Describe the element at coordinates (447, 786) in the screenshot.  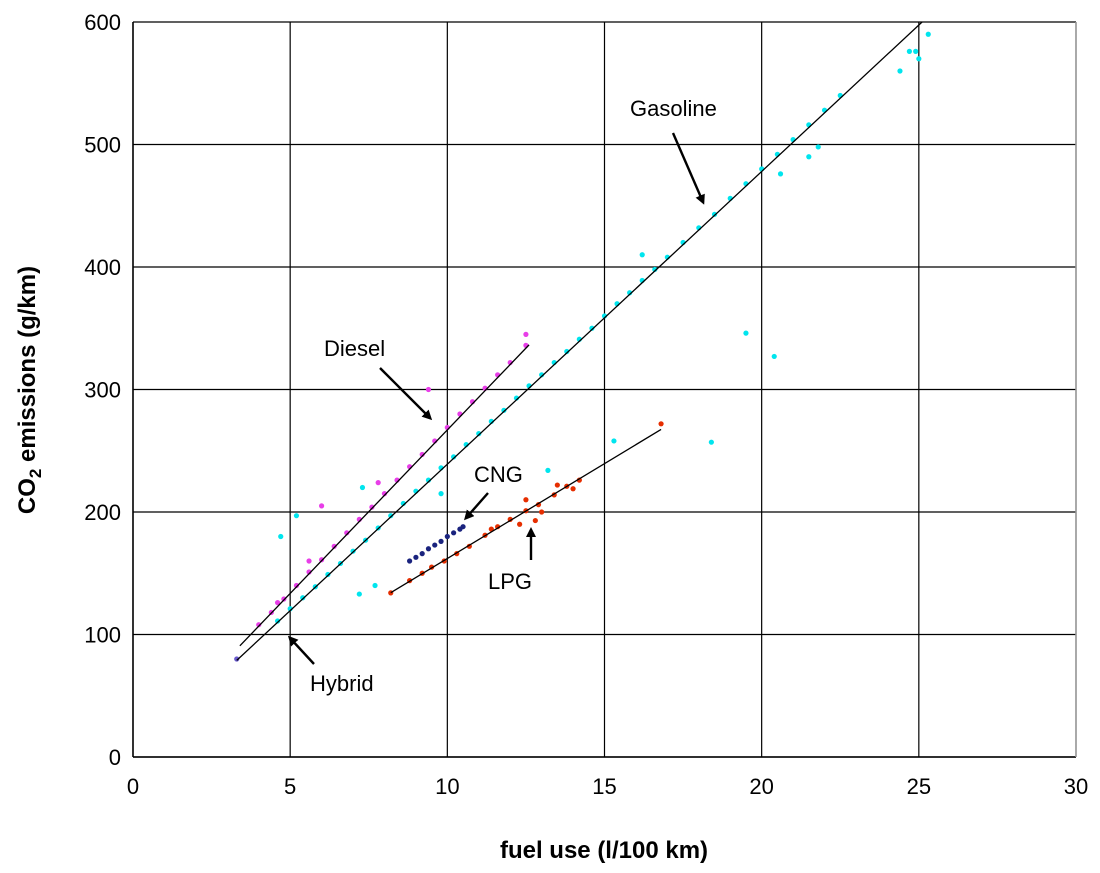
I see `x-tick-label-2: 10` at that location.